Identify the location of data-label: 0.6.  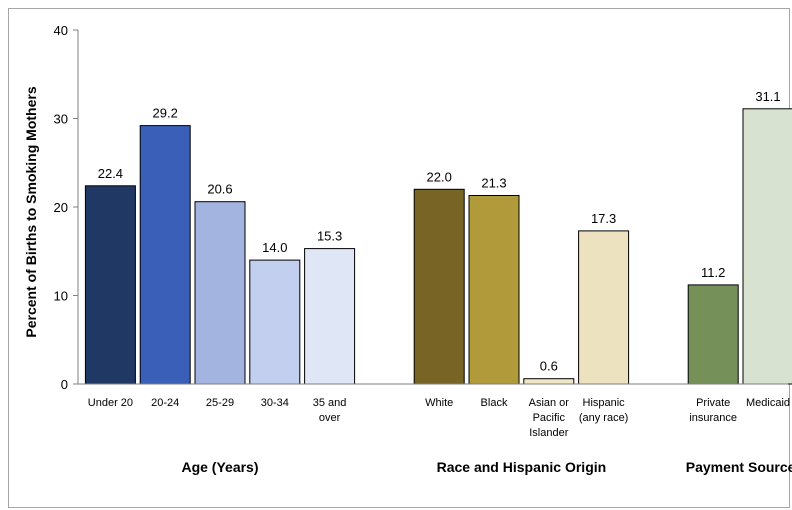
(549, 366).